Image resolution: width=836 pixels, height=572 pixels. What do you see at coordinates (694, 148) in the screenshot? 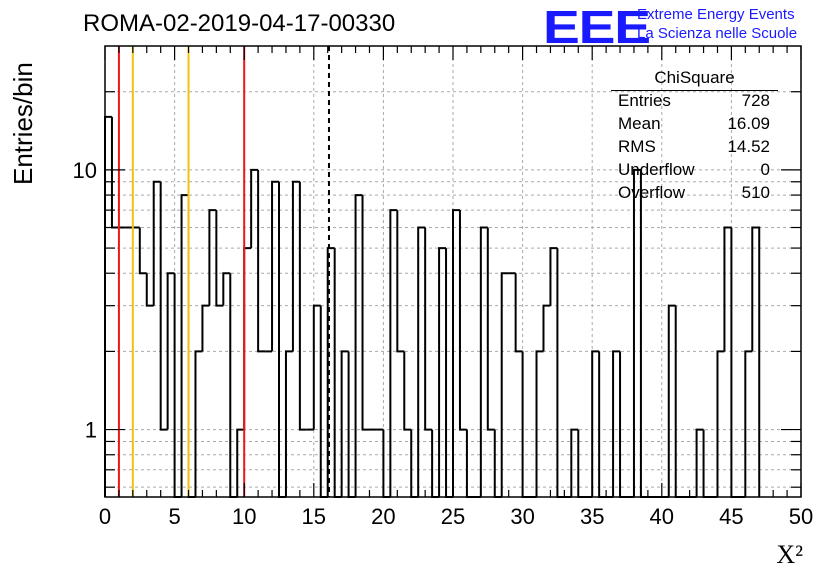
I see `stats-row-rms: RMS 14.52` at bounding box center [694, 148].